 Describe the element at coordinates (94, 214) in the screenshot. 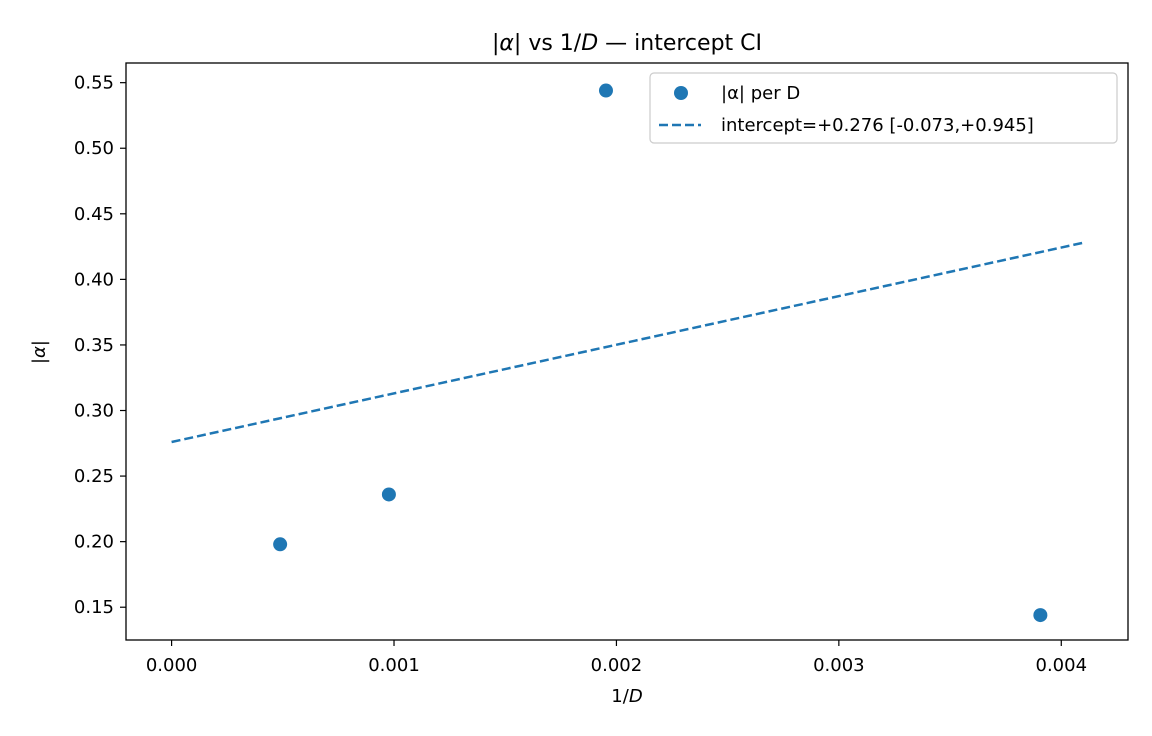

I see `y-tick-label: 0.45` at that location.